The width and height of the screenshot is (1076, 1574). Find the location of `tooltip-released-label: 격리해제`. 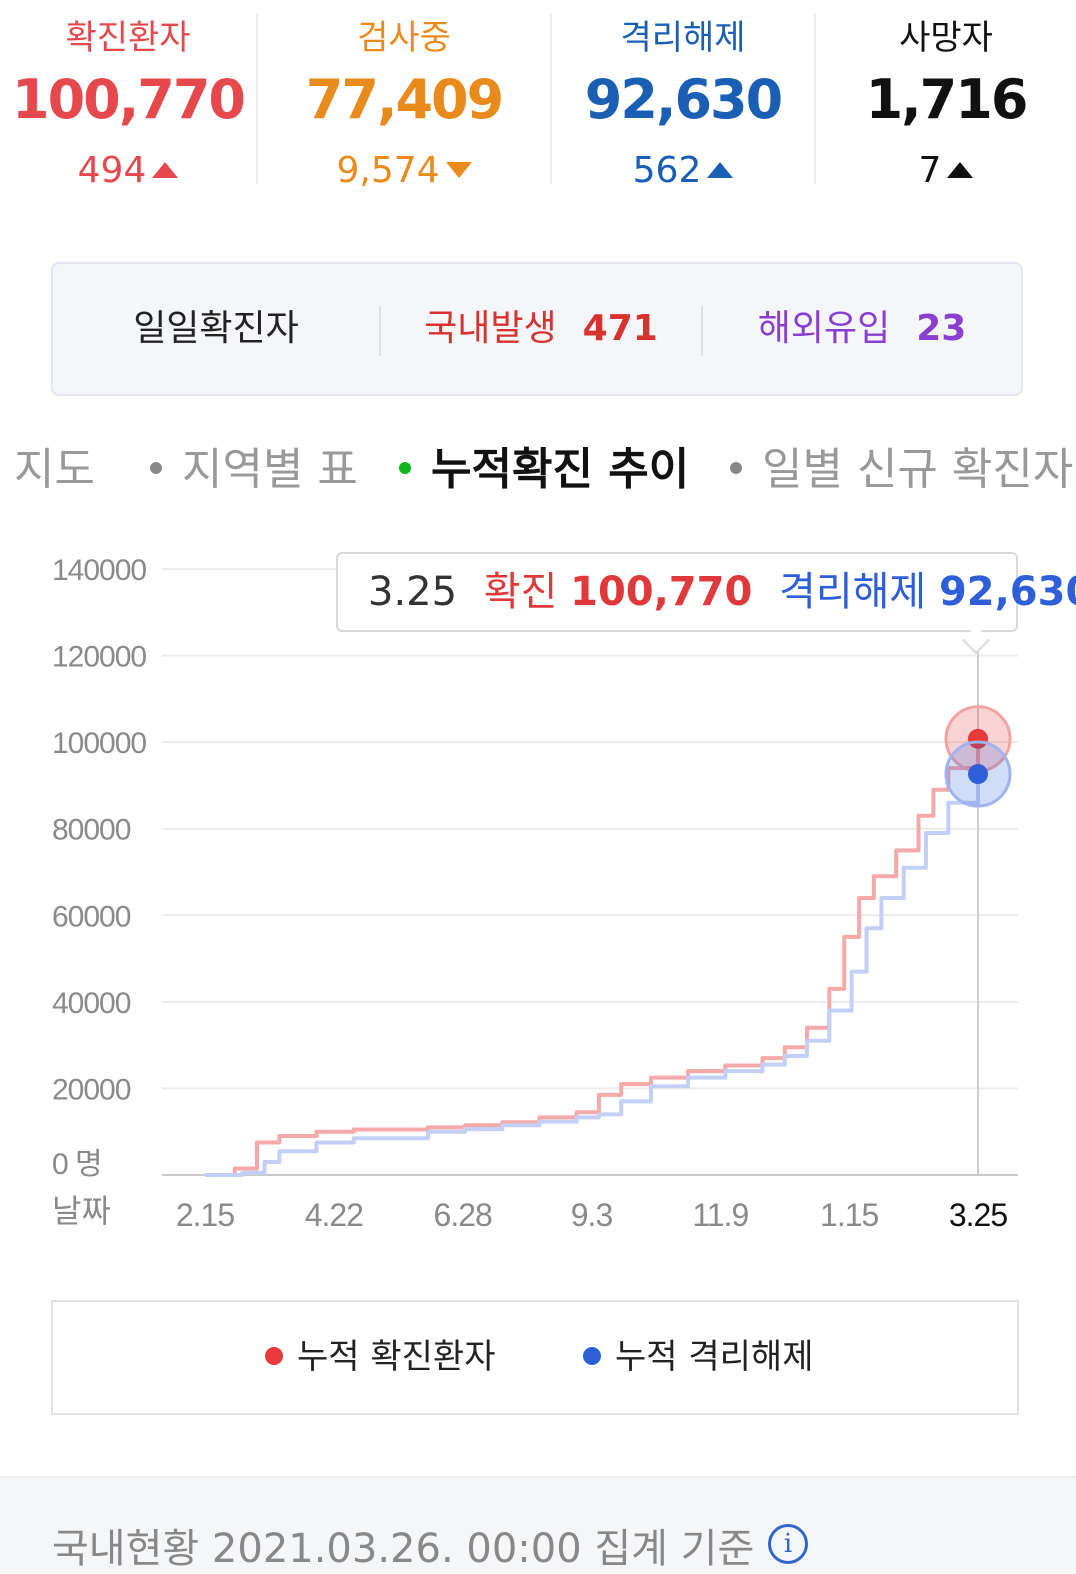

tooltip-released-label: 격리해제 is located at coordinates (853, 592).